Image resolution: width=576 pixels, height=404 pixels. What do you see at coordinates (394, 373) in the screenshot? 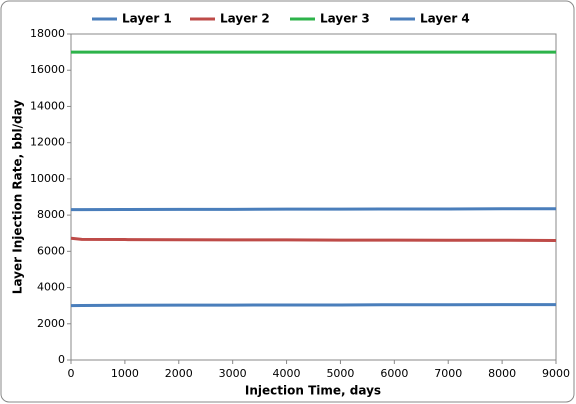
I see `x-tick-label: 6000` at bounding box center [394, 373].